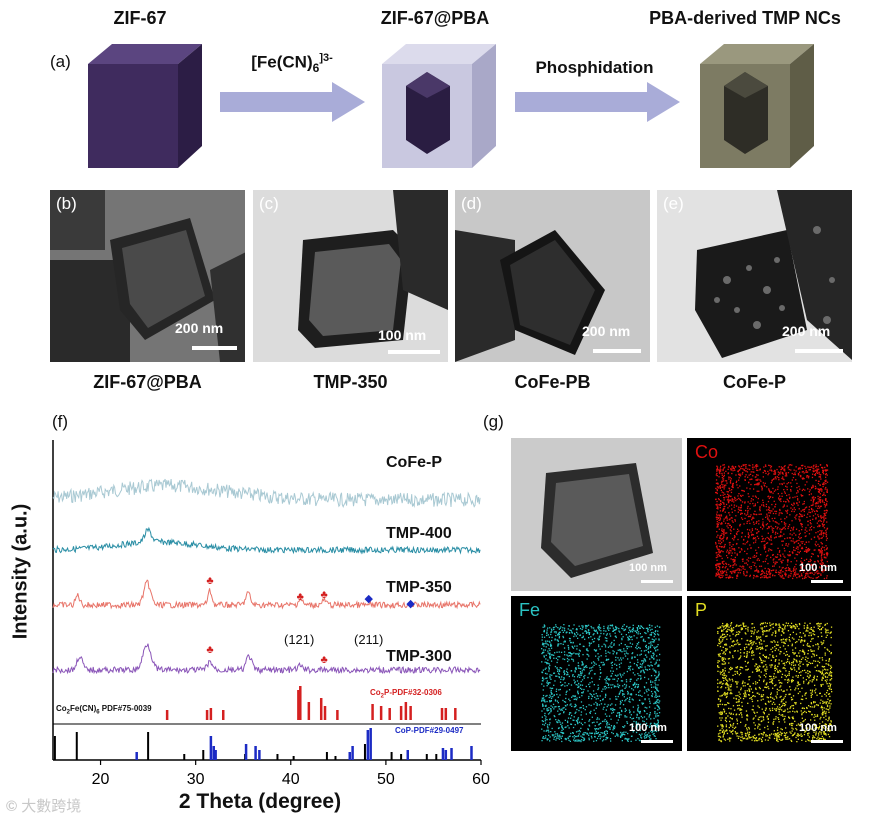 This screenshot has height=823, width=879. Describe the element at coordinates (439, 106) in the screenshot. I see `zif67-pba-cube` at that location.